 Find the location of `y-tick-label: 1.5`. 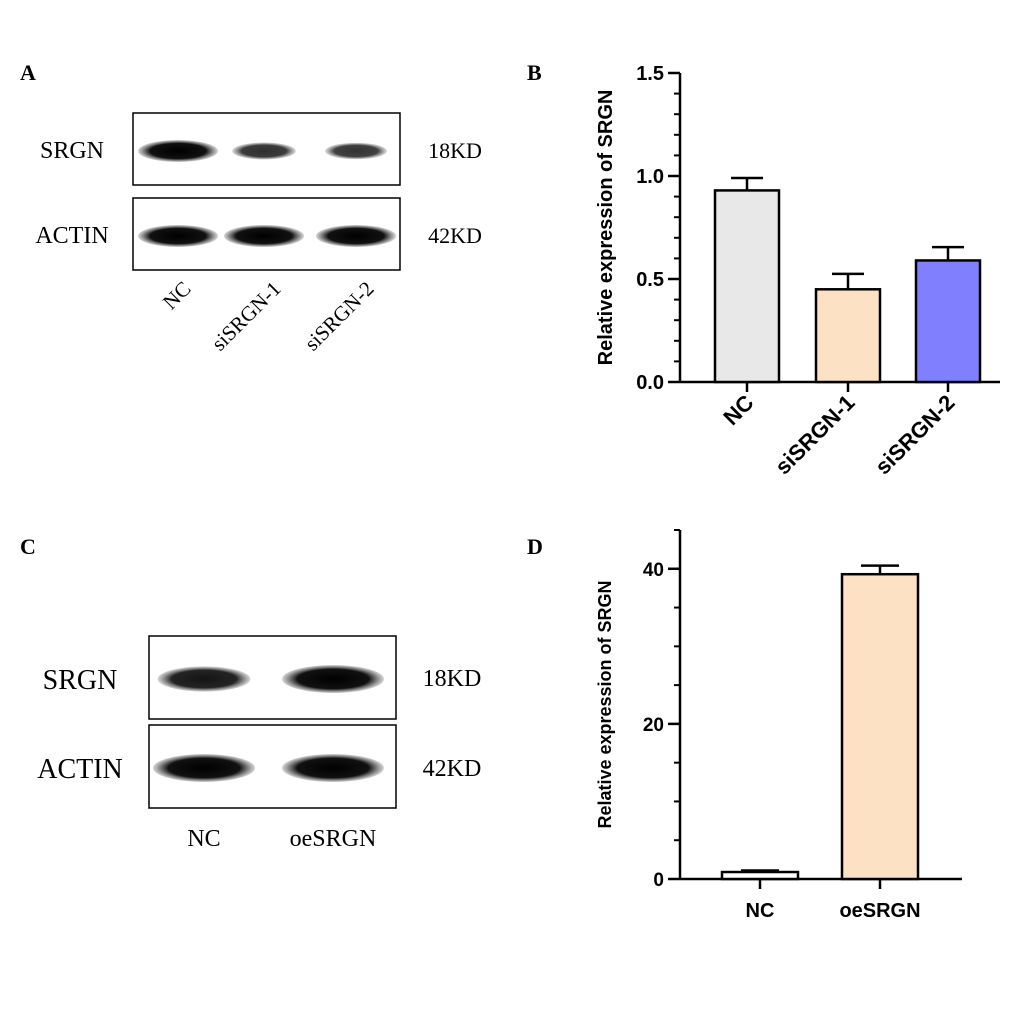

y-tick-label: 1.5 is located at coordinates (650, 74).